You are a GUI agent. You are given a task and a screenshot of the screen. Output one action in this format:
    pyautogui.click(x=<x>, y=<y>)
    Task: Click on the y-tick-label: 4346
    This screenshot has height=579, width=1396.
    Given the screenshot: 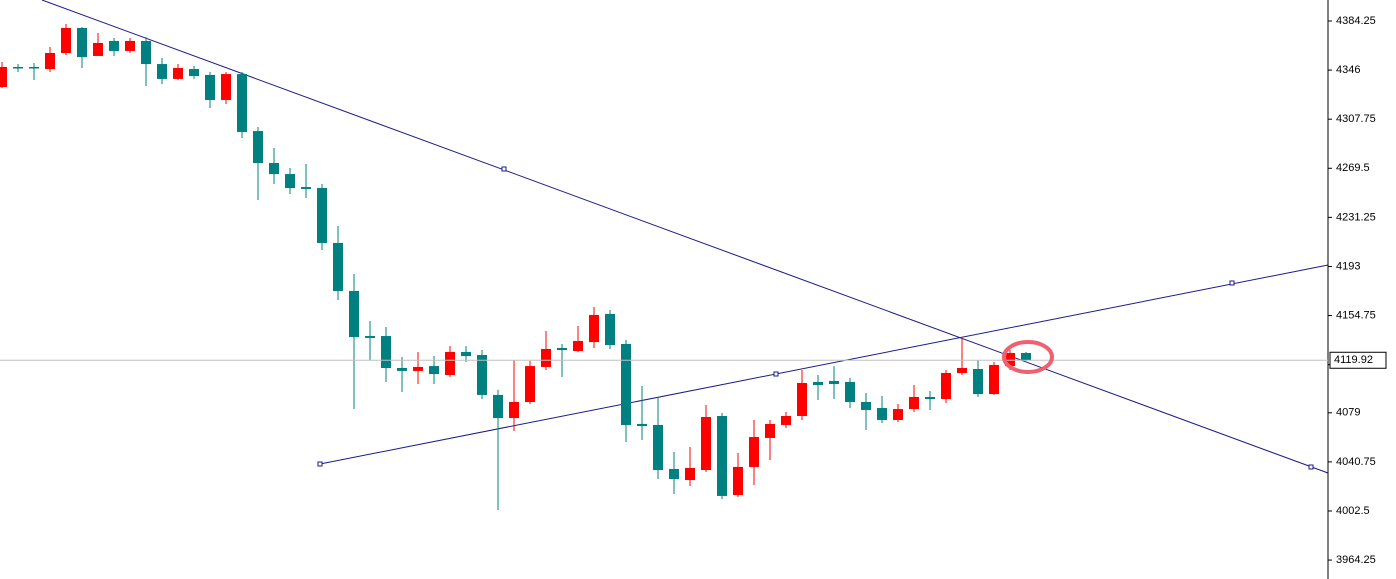 What is the action you would take?
    pyautogui.click(x=1348, y=70)
    